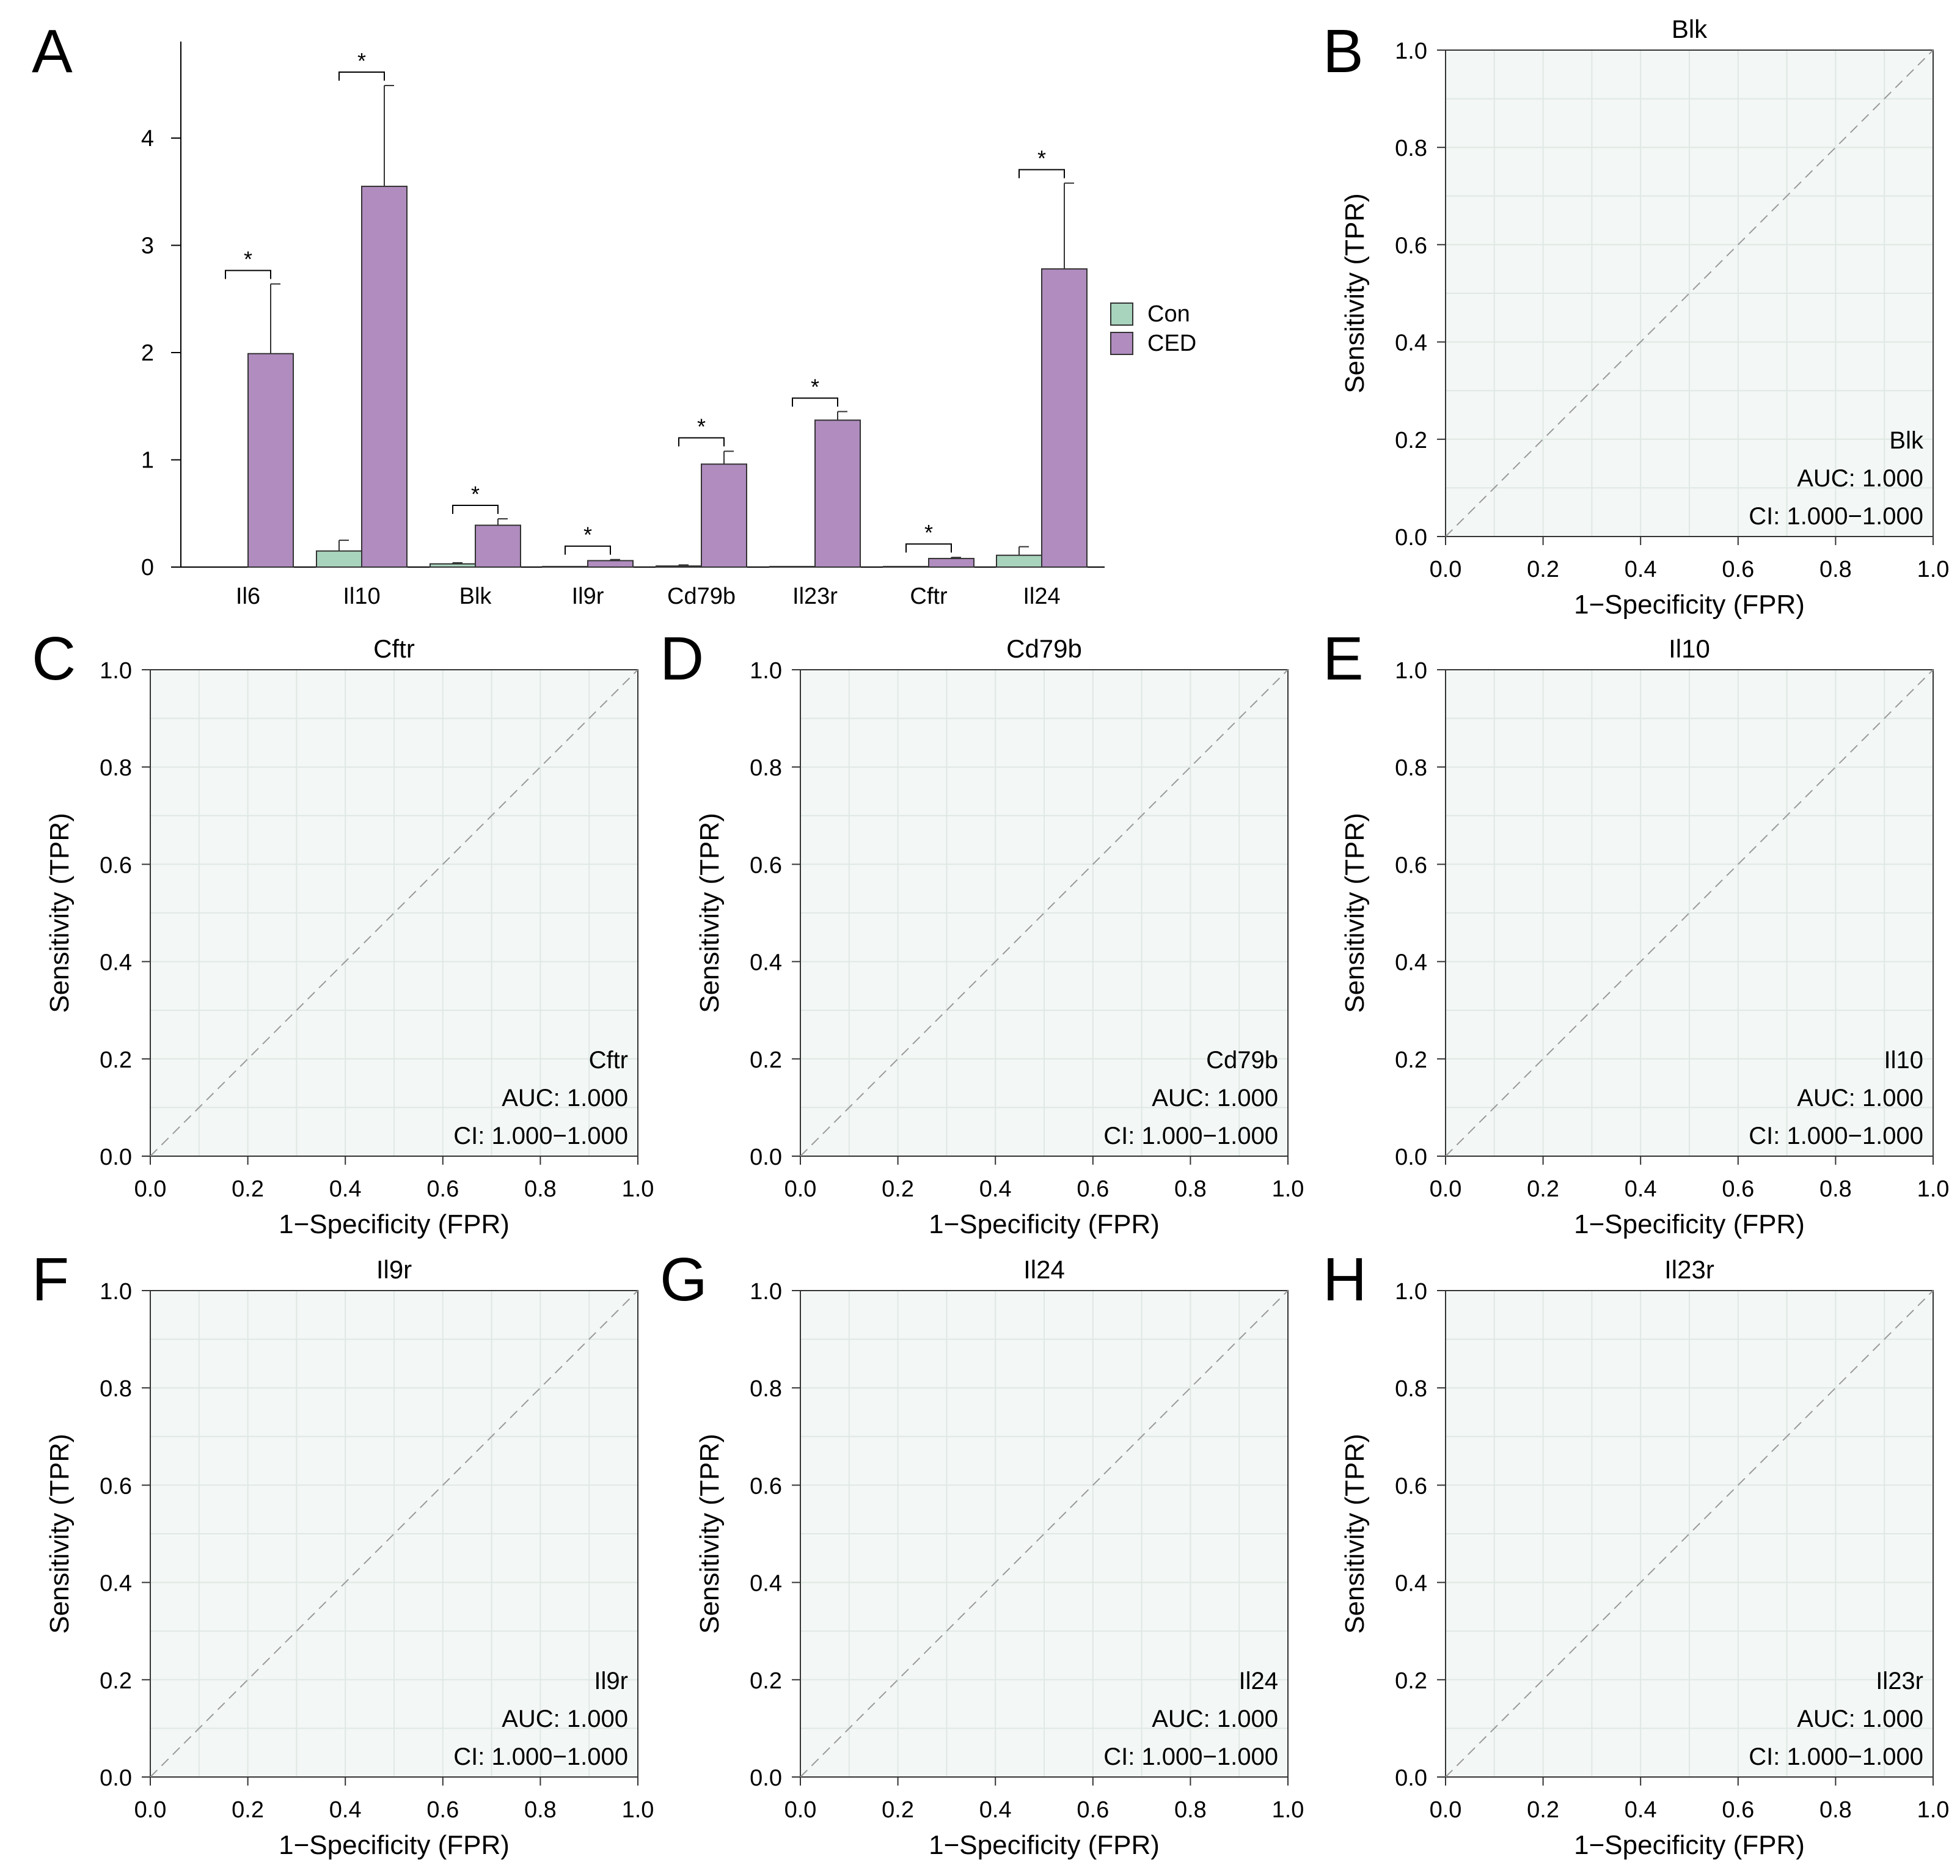 The height and width of the screenshot is (1876, 1960). What do you see at coordinates (684, 1279) in the screenshot?
I see `panel-letter: G` at bounding box center [684, 1279].